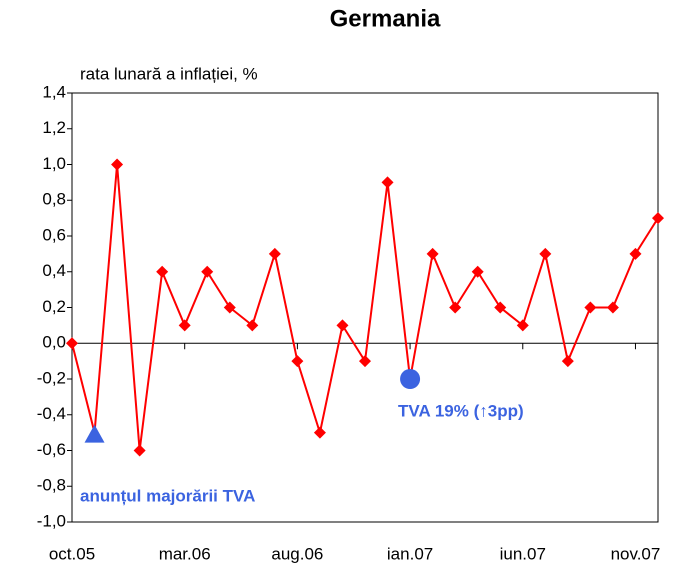 The height and width of the screenshot is (580, 676). I want to click on y-tick-label: 0,2, so click(54, 306).